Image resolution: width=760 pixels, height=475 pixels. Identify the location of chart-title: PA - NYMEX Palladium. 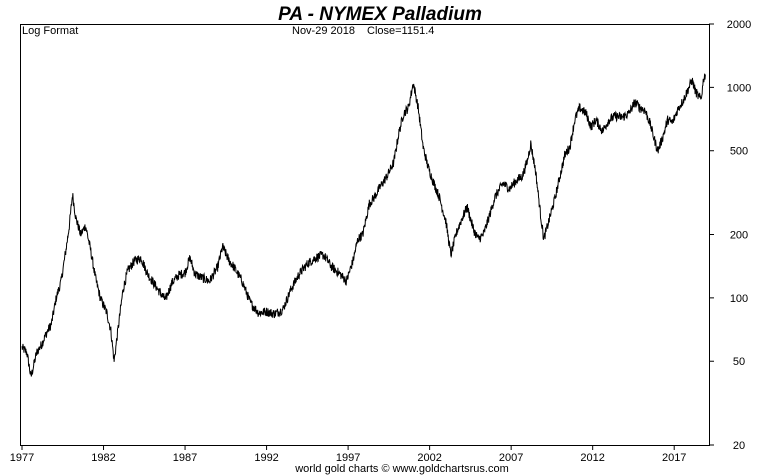
(380, 14).